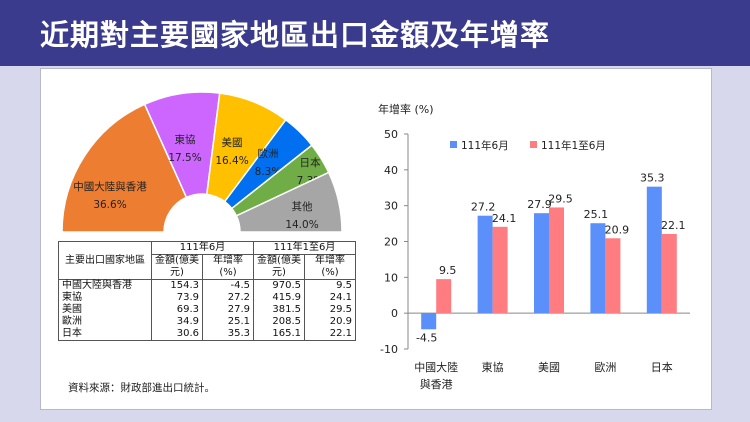 The width and height of the screenshot is (750, 422). Describe the element at coordinates (436, 367) in the screenshot. I see `x-tick-label: 中國大陸` at that location.